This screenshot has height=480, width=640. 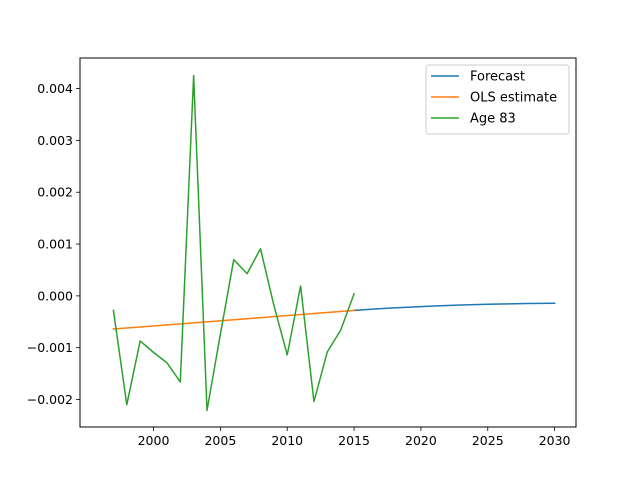 What do you see at coordinates (488, 440) in the screenshot?
I see `x-tick-label: 2025` at bounding box center [488, 440].